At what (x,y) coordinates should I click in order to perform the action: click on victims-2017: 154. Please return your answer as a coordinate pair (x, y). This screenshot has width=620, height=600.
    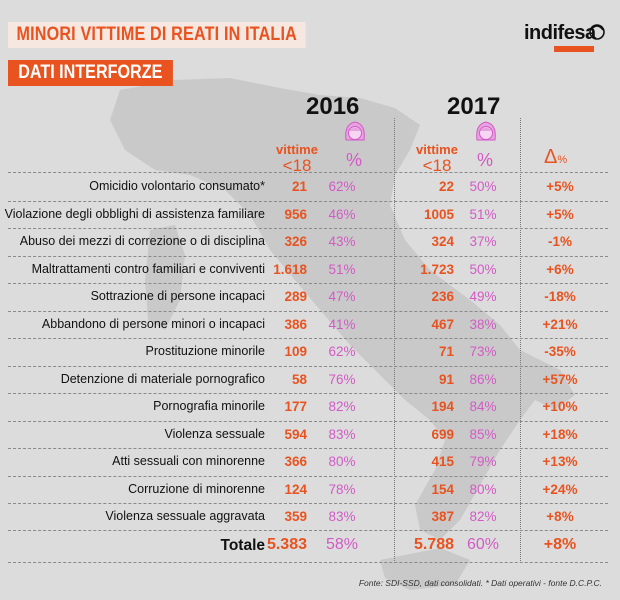
    Looking at the image, I should click on (442, 489).